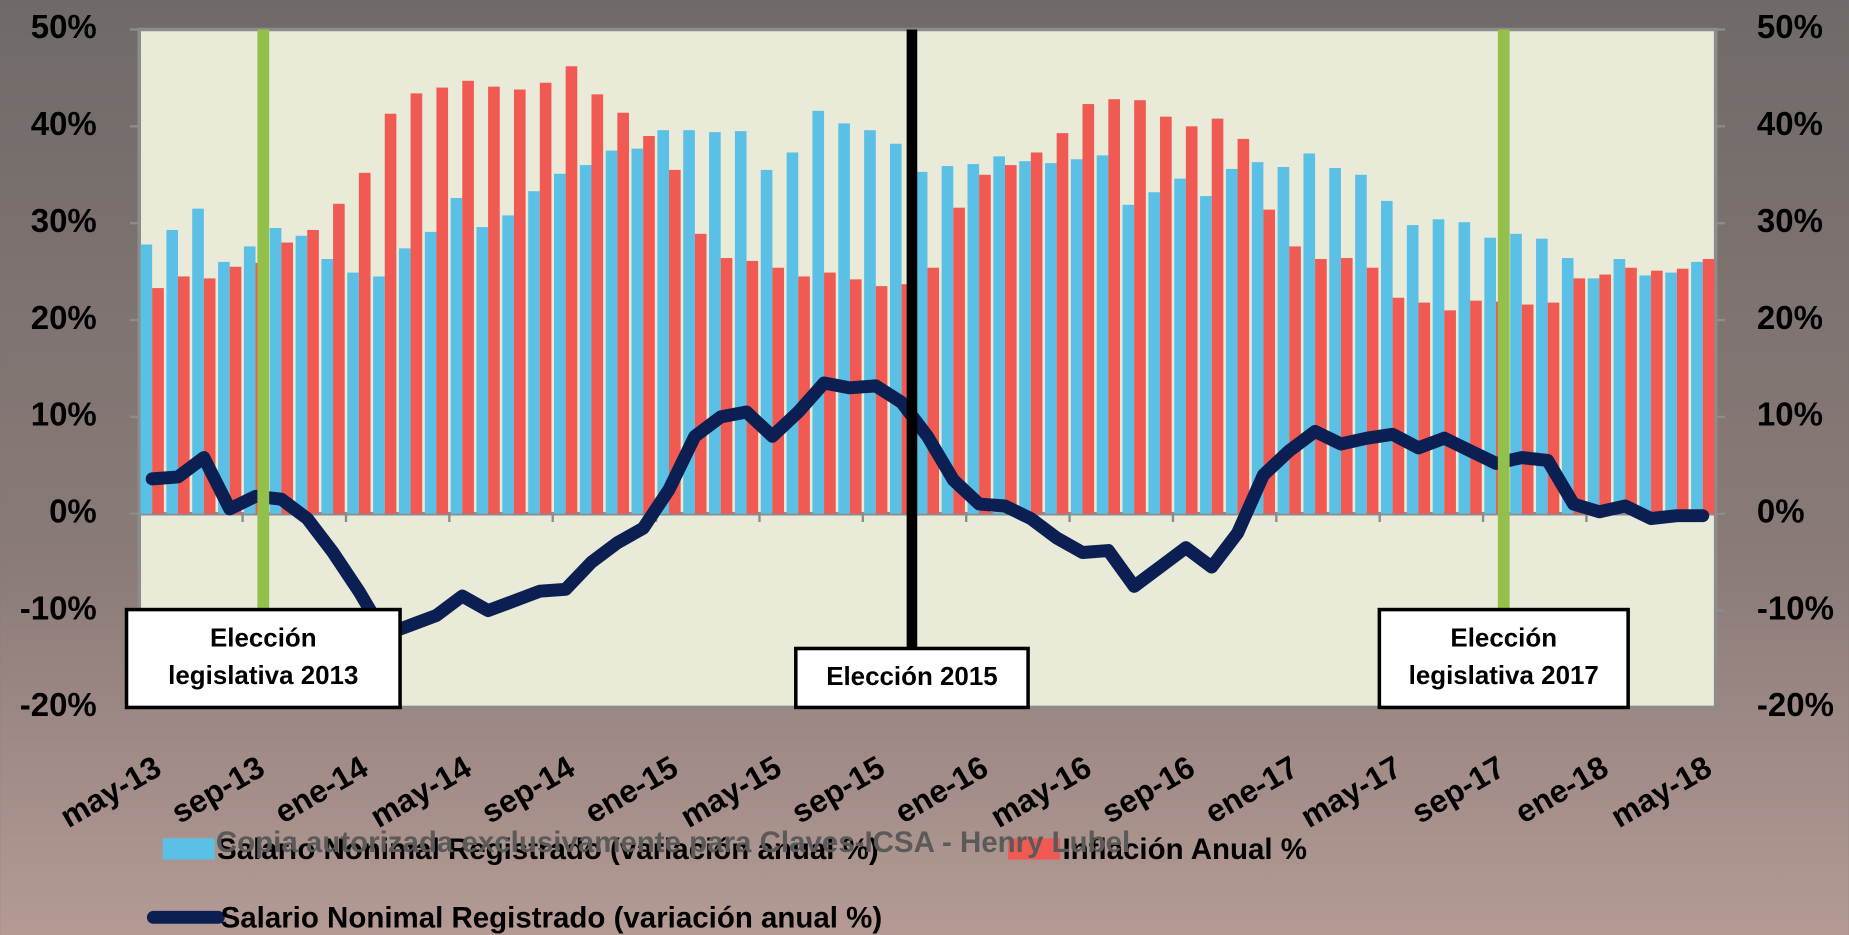 This screenshot has height=935, width=1849. What do you see at coordinates (58, 607) in the screenshot?
I see `y-tick-label: -10%` at bounding box center [58, 607].